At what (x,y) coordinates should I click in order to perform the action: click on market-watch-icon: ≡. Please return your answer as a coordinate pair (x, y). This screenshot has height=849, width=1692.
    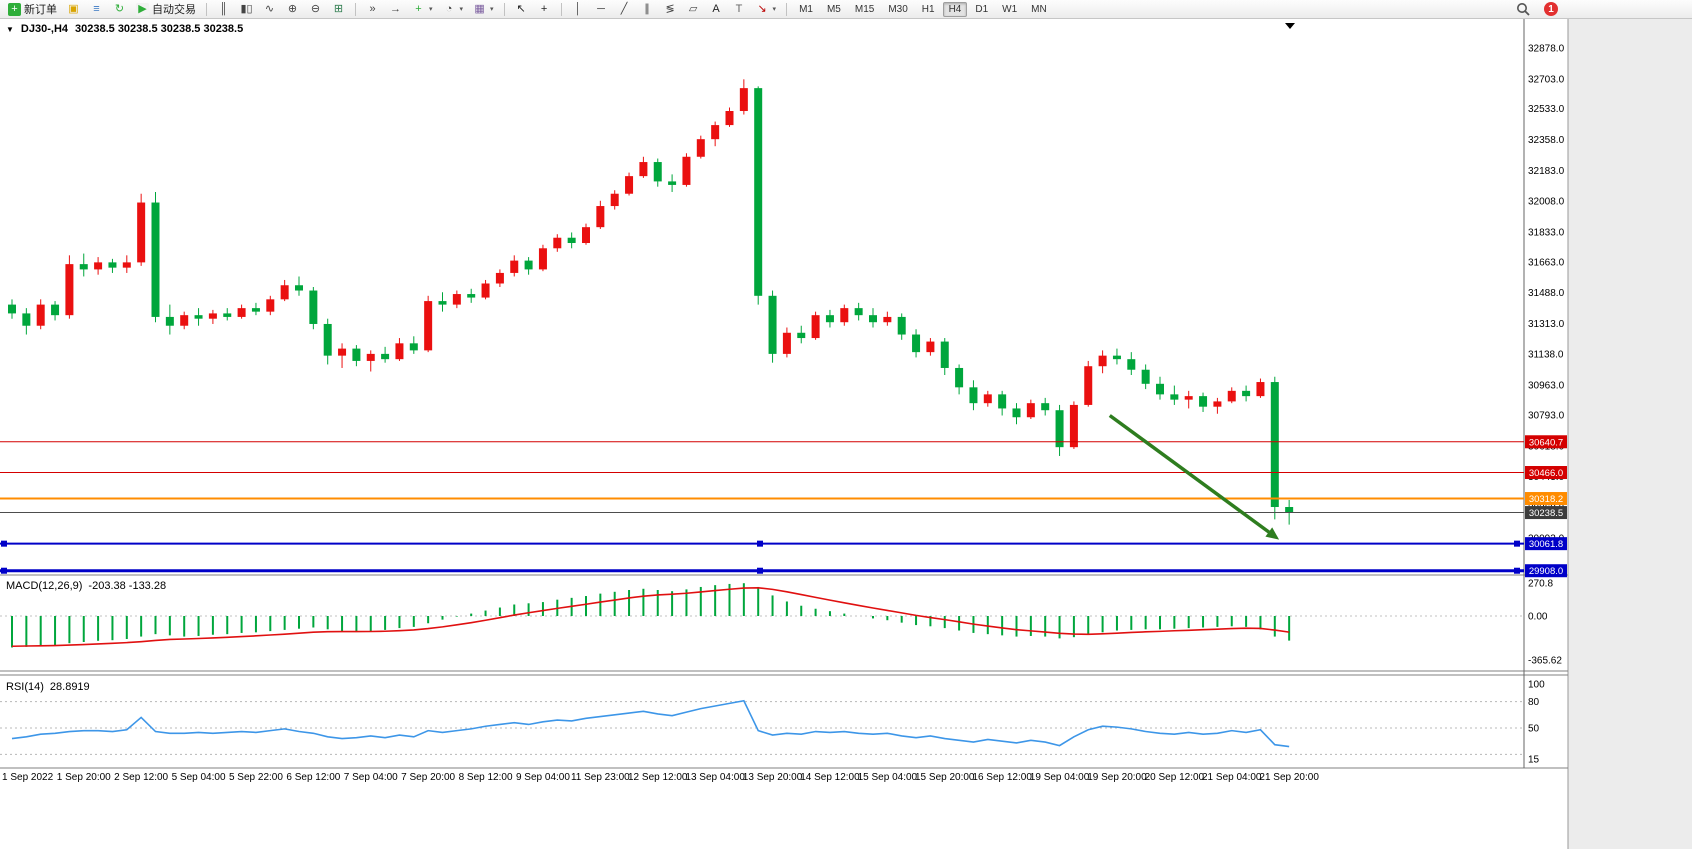
    Looking at the image, I should click on (96, 9).